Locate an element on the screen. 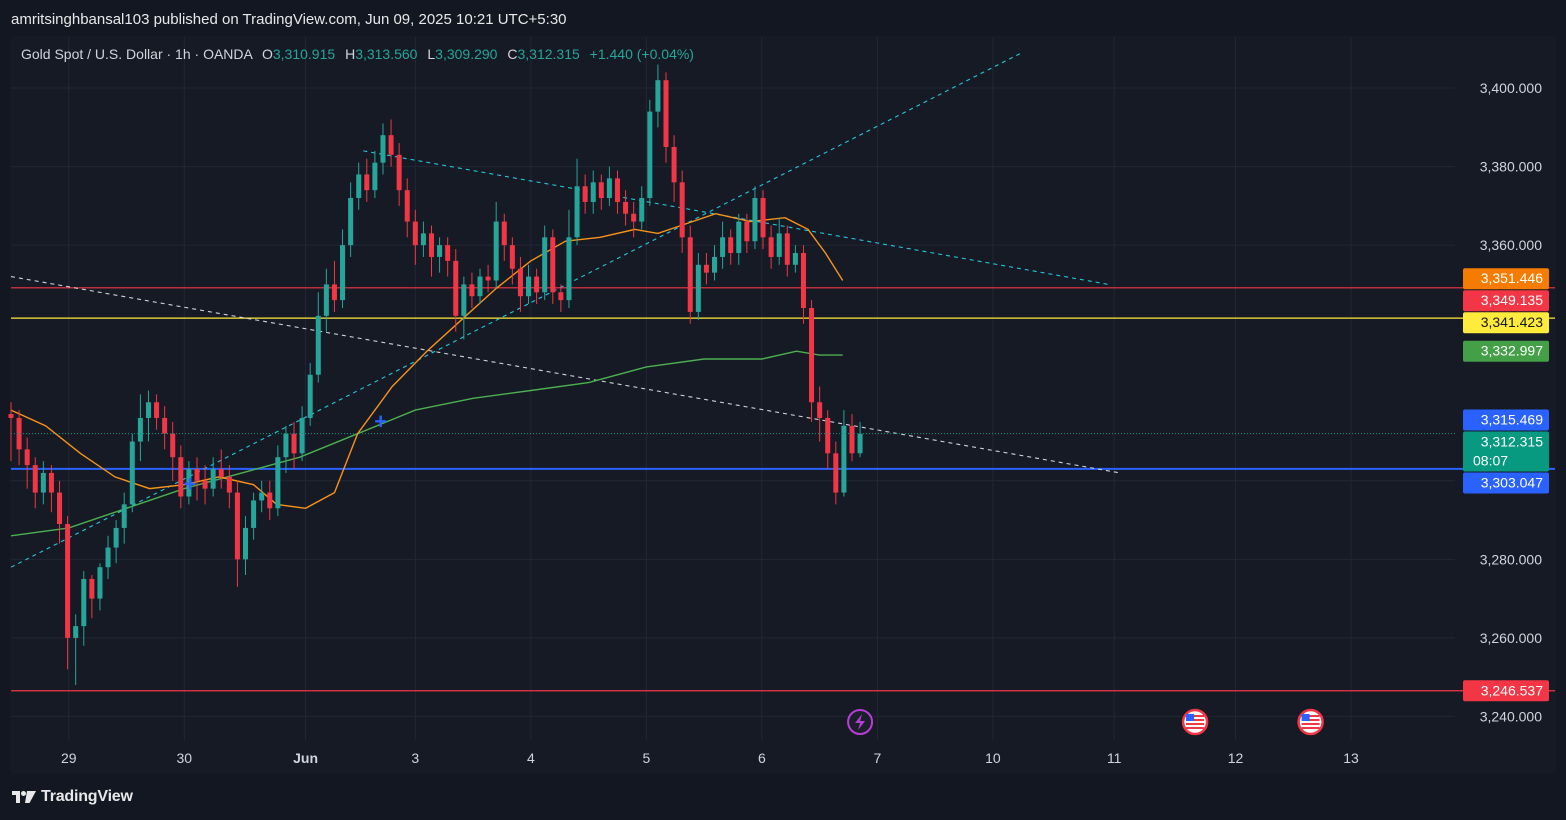 The image size is (1566, 820). tradingview-logo-icon is located at coordinates (24, 797).